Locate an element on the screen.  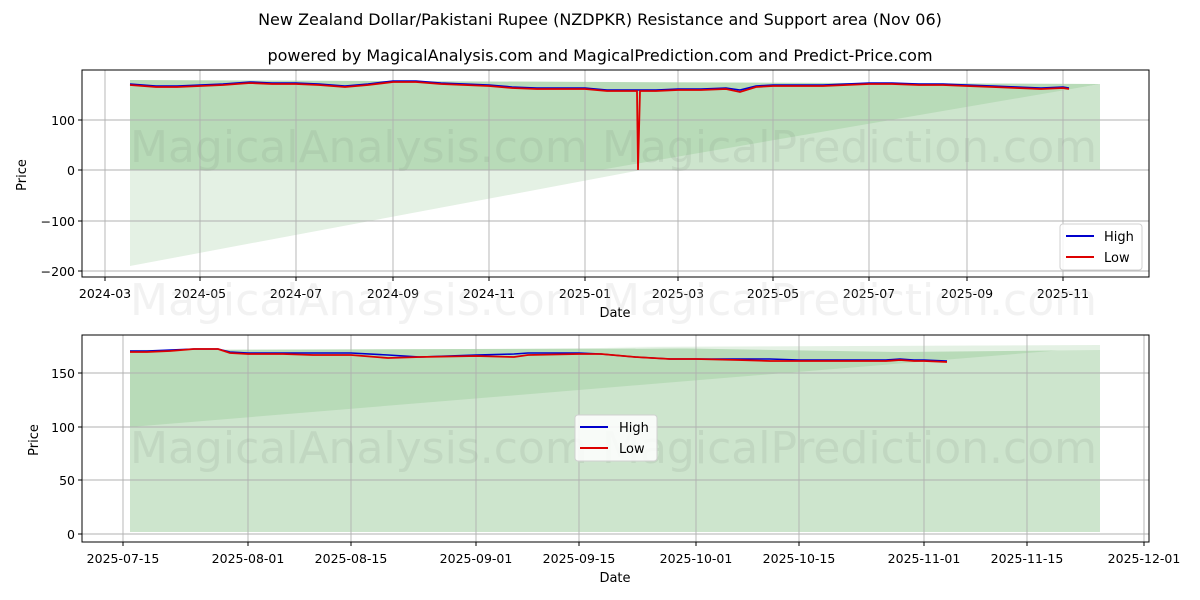
x-tick-label: 2025-09-01 is located at coordinates (476, 558).